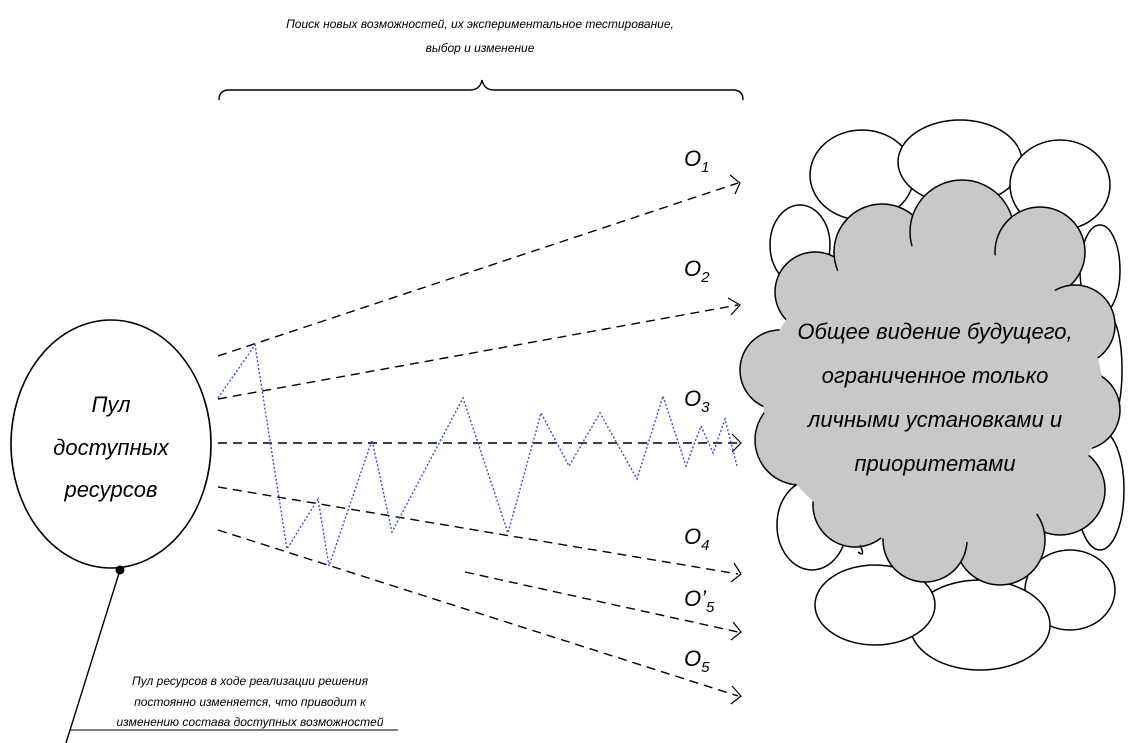 The height and width of the screenshot is (743, 1130). What do you see at coordinates (480, 443) in the screenshot?
I see `option-arrow-o3` at bounding box center [480, 443].